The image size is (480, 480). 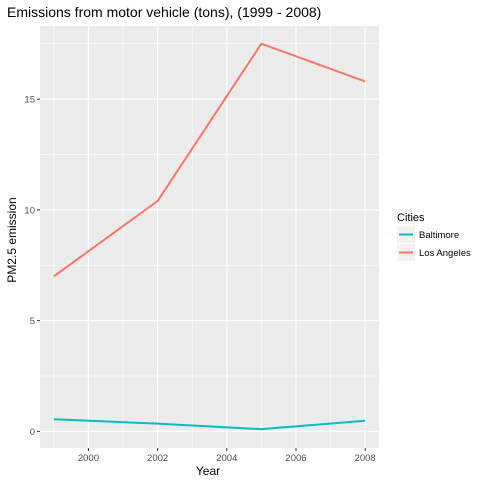 I want to click on legend-label-los-angeles: Los Angeles, so click(x=445, y=253).